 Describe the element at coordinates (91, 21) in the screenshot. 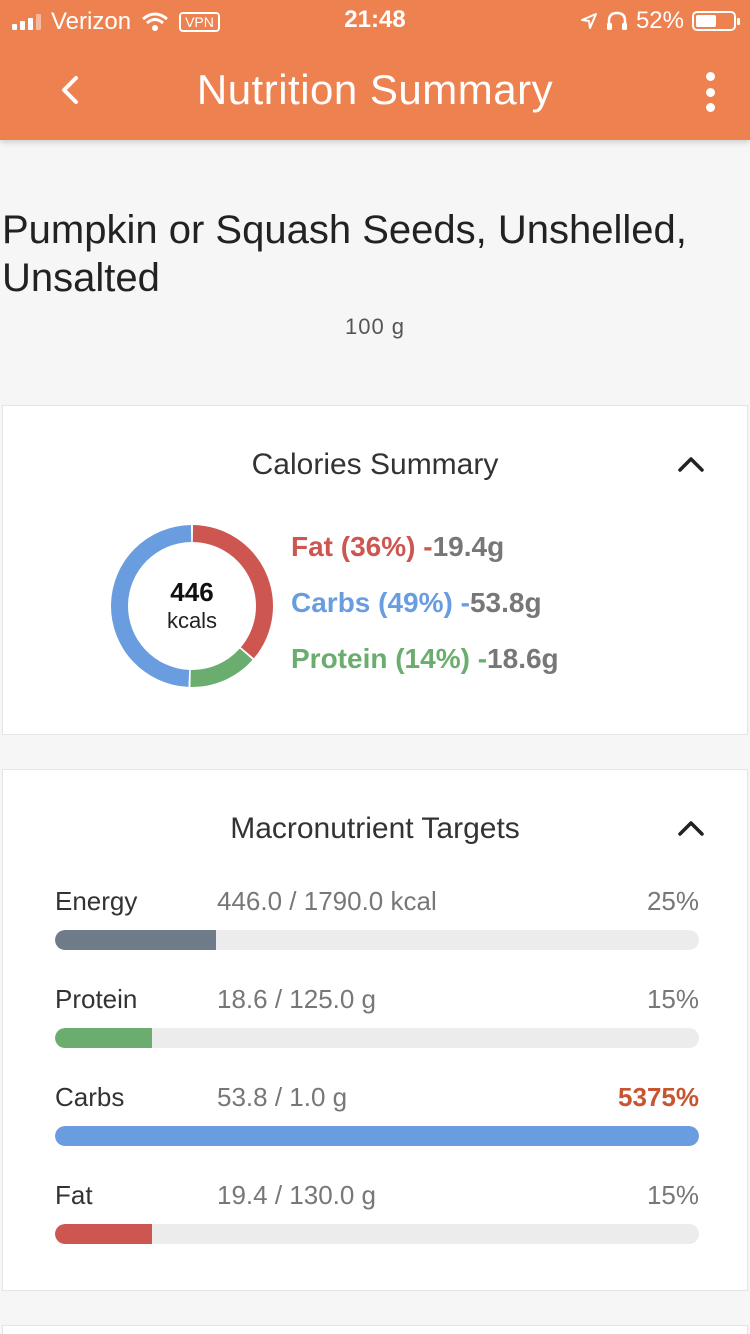

I see `carrier-label: Verizon` at that location.